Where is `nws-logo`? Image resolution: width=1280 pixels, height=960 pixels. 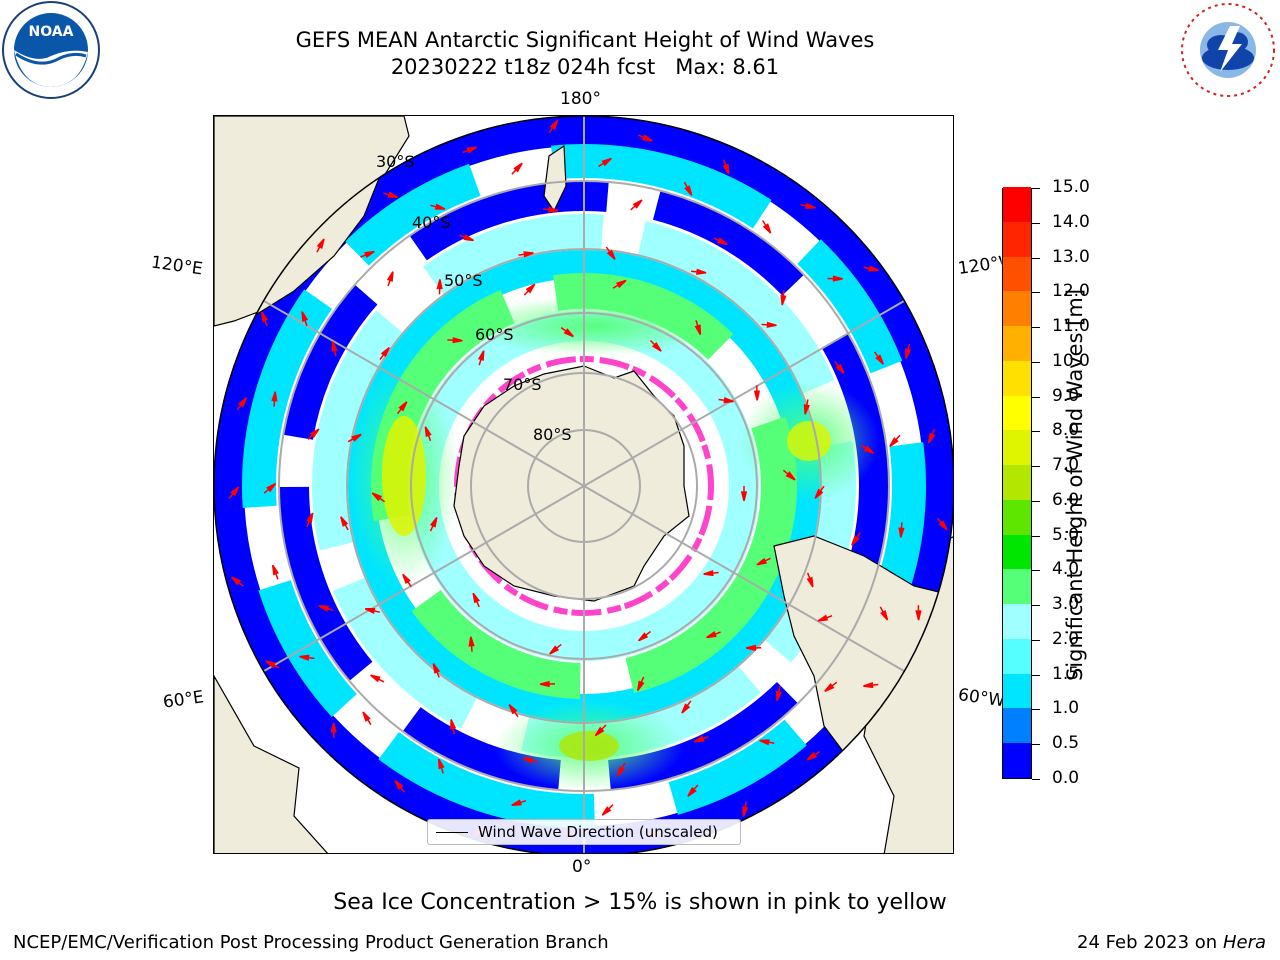 nws-logo is located at coordinates (1228, 50).